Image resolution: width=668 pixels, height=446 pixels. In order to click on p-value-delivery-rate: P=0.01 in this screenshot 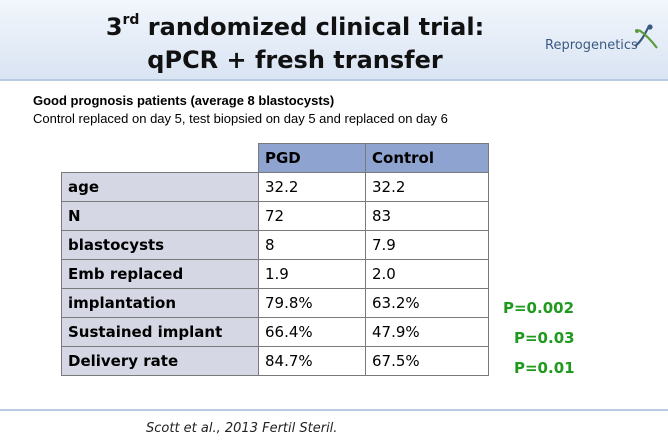, I will do `click(544, 368)`.